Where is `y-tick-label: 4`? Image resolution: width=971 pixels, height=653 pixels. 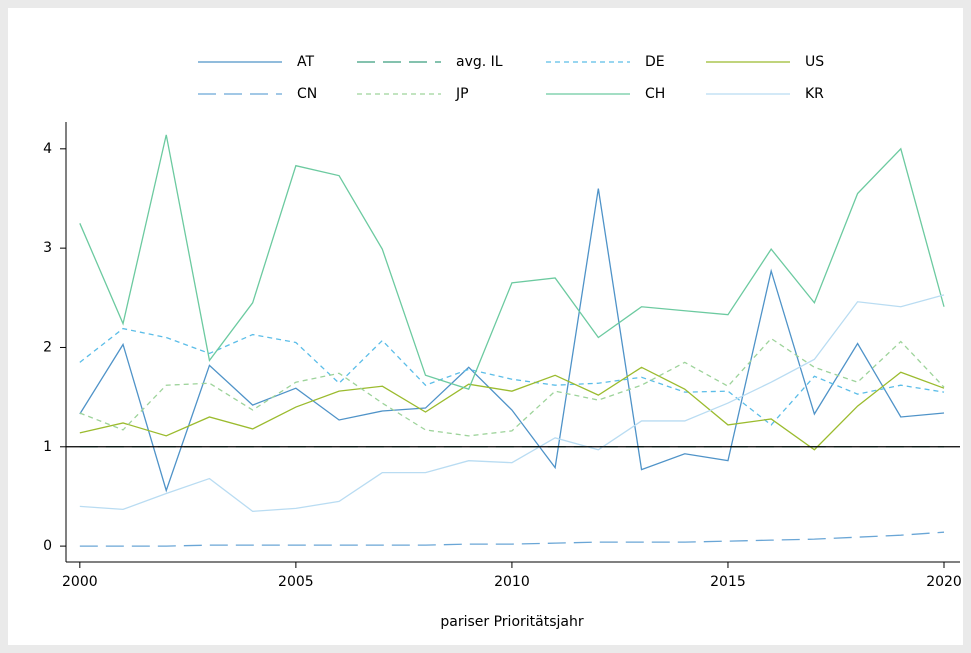 y-tick-label: 4 is located at coordinates (47, 149).